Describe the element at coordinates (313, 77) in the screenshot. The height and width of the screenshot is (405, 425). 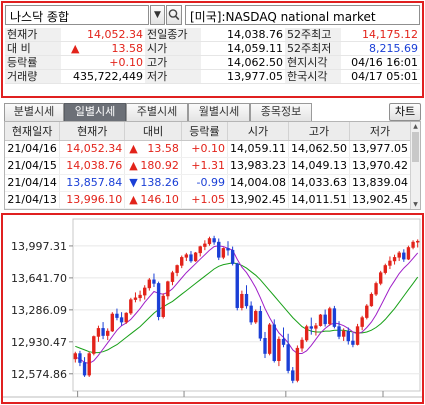
I see `quote-label: 한국시각` at that location.